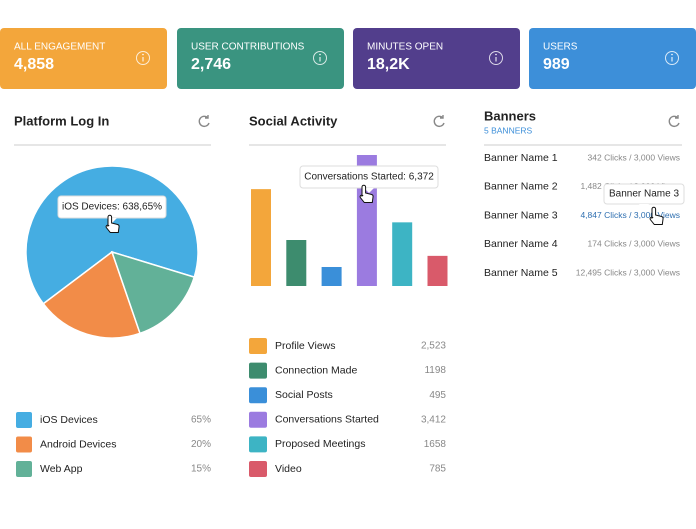  What do you see at coordinates (560, 47) in the screenshot?
I see `kpi-label: USERS` at bounding box center [560, 47].